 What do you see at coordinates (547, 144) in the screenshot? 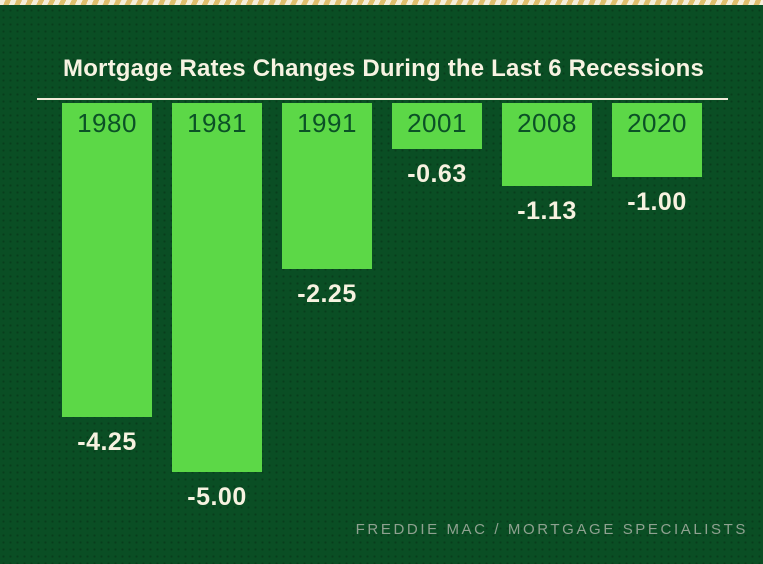
I see `bar: 2008` at bounding box center [547, 144].